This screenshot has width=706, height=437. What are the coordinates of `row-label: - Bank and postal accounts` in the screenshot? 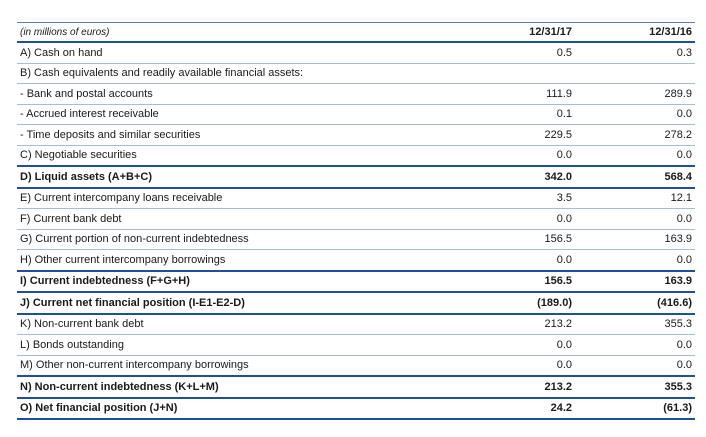 It's located at (236, 94).